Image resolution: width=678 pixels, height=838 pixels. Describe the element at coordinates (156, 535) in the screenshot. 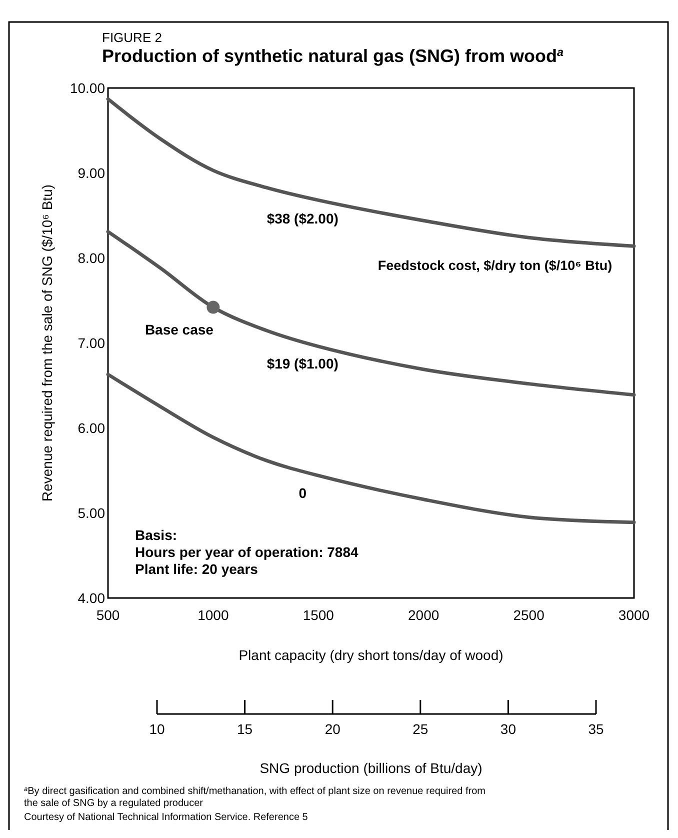

I see `annotation: Basis:` at that location.